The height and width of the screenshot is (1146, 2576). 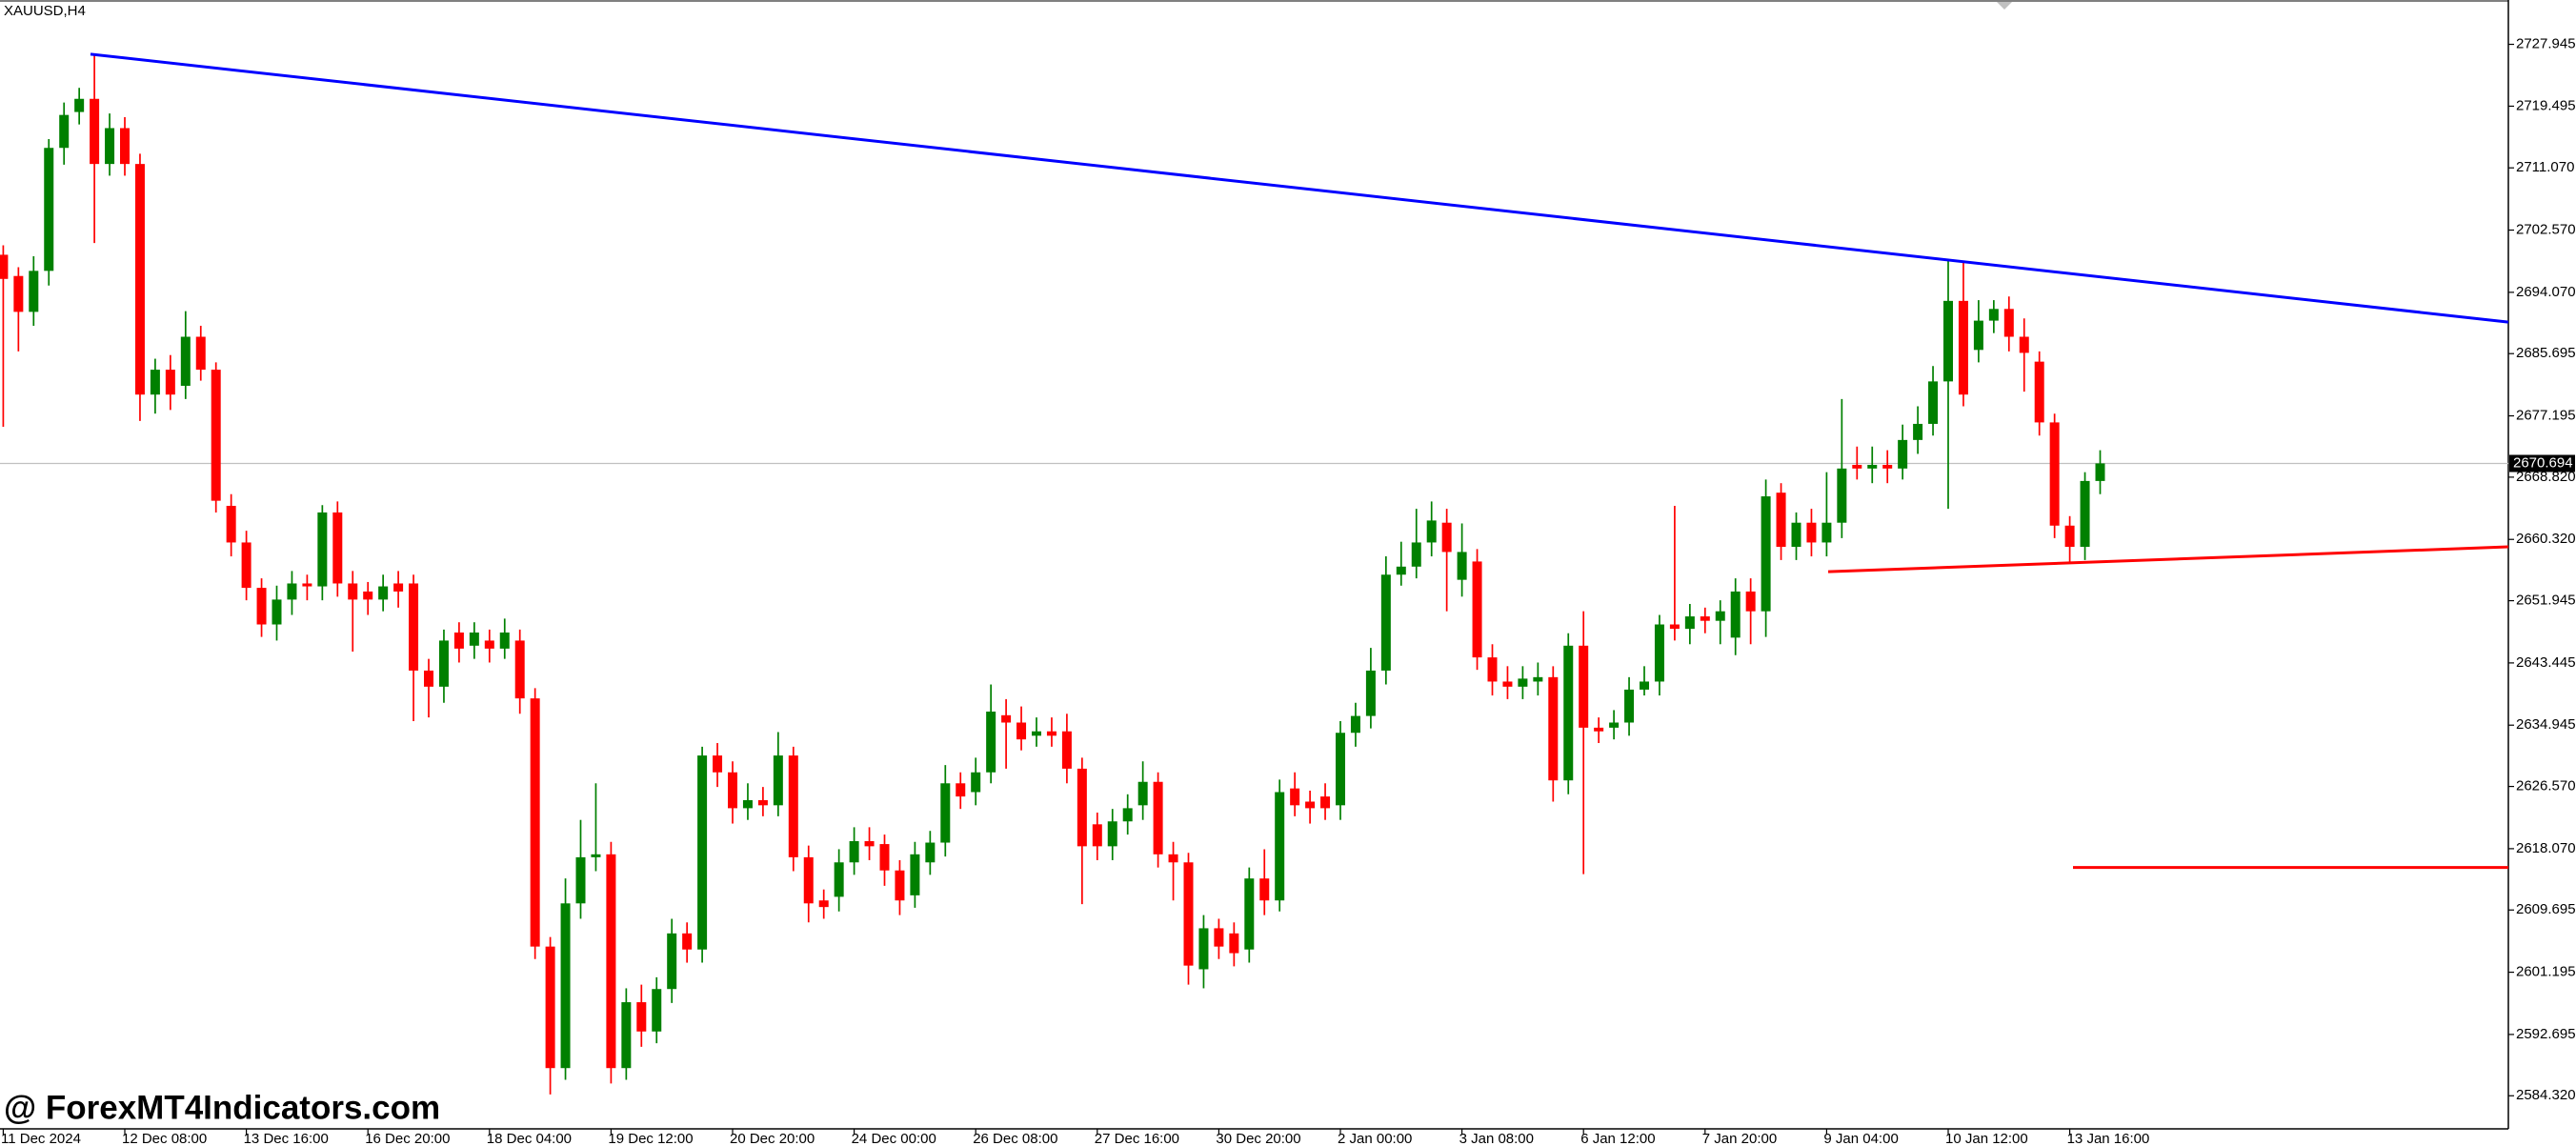 What do you see at coordinates (2546, 230) in the screenshot?
I see `y-tick-label: 2702.570` at bounding box center [2546, 230].